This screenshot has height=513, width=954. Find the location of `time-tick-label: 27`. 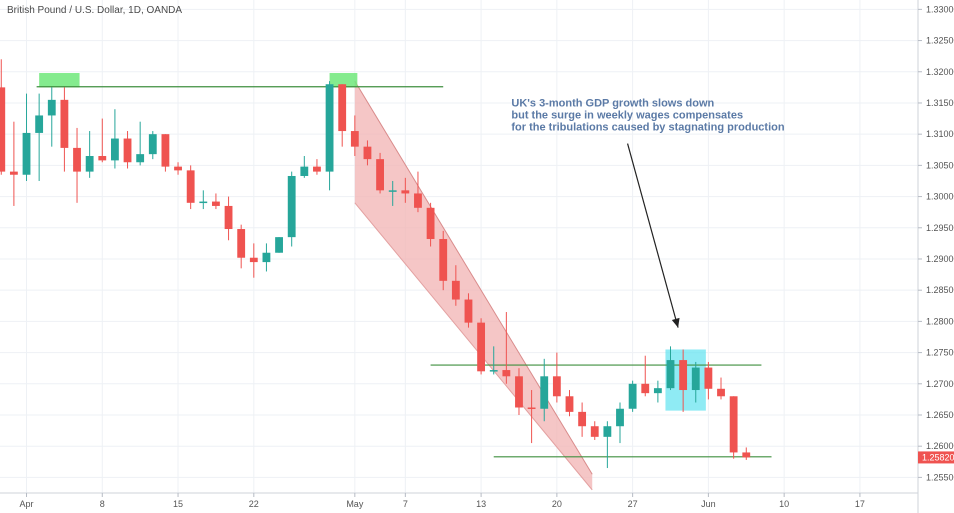

time-tick-label: 27 is located at coordinates (633, 504).